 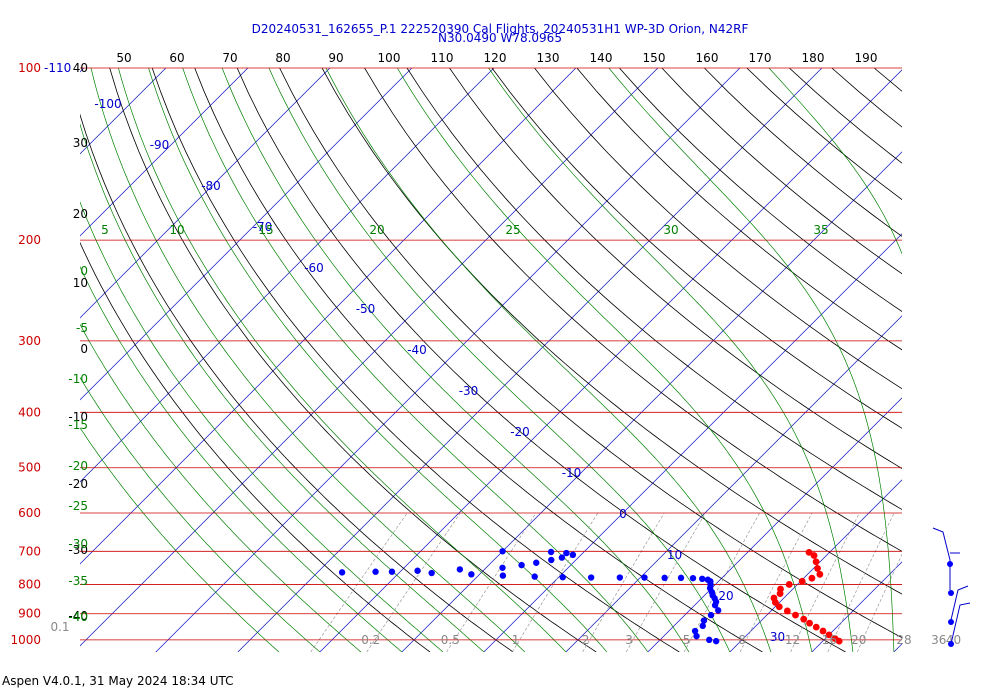 I want to click on moist-adiabat-left-label: -15, so click(x=78, y=425).